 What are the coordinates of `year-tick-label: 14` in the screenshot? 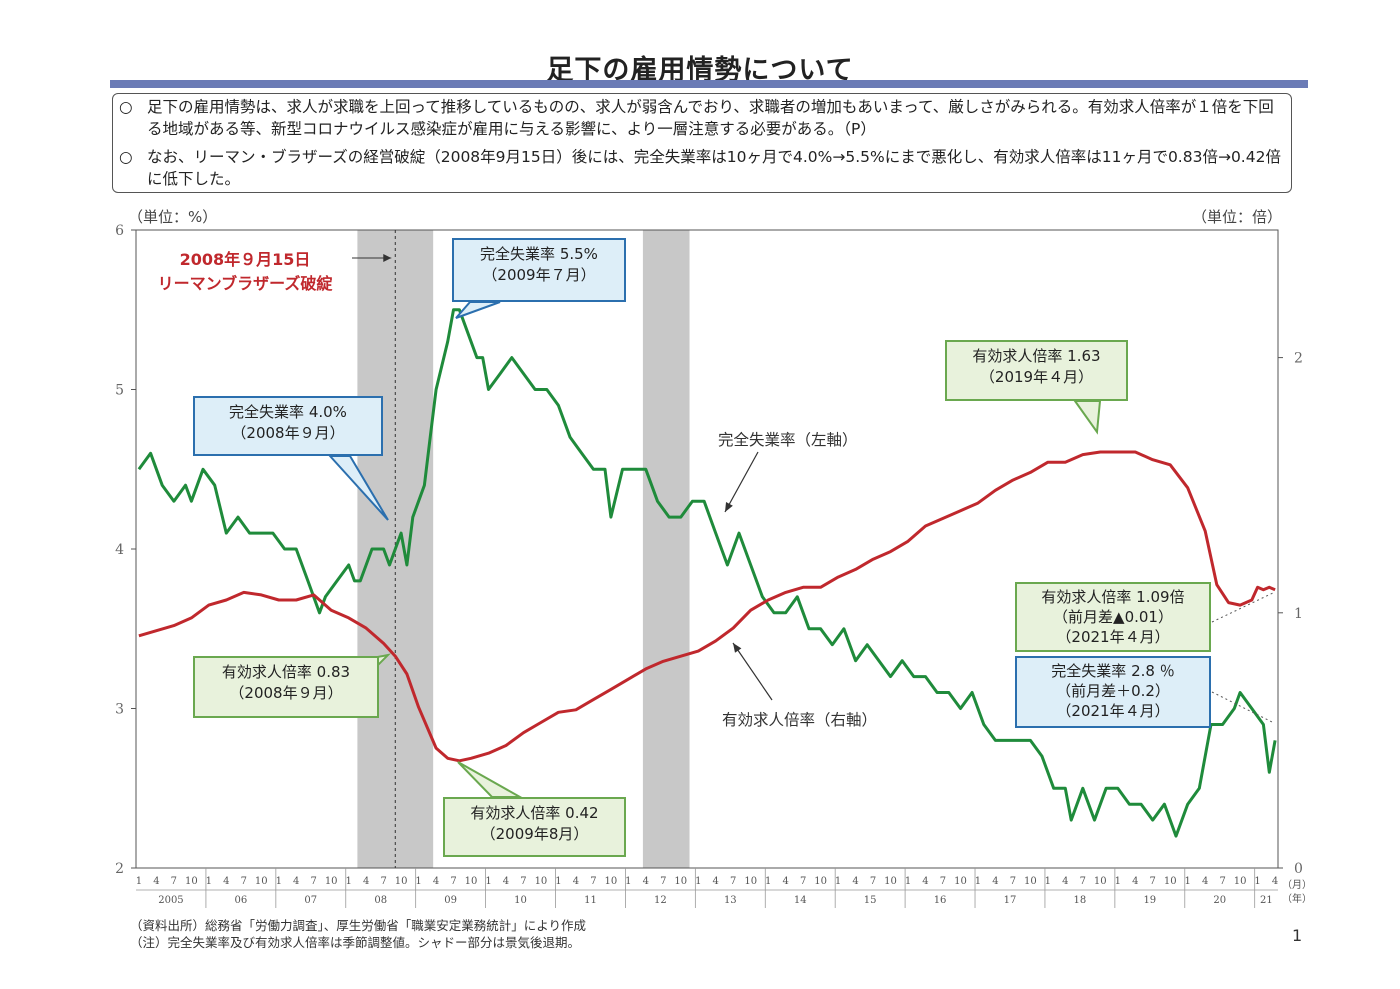 It's located at (800, 900).